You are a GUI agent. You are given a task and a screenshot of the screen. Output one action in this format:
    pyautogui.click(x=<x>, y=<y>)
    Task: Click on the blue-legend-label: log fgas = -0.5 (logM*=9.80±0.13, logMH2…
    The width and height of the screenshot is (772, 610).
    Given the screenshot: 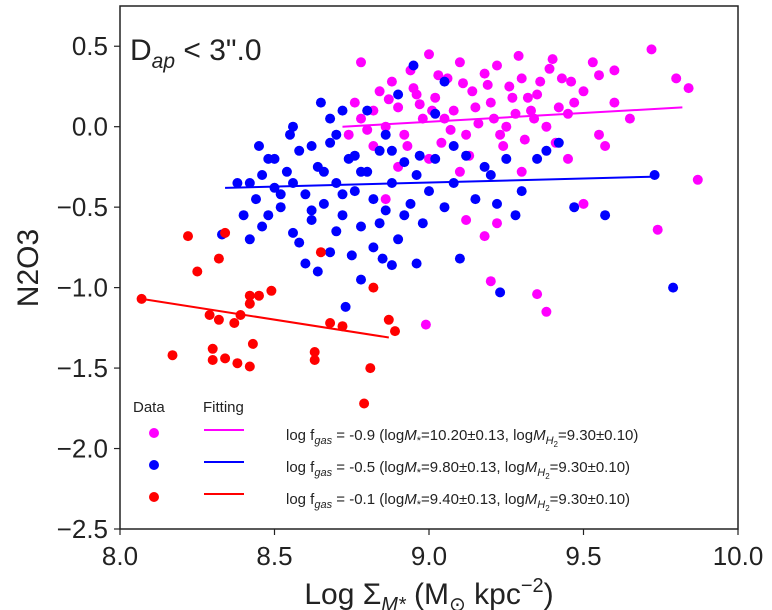 What is the action you would take?
    pyautogui.click(x=458, y=470)
    